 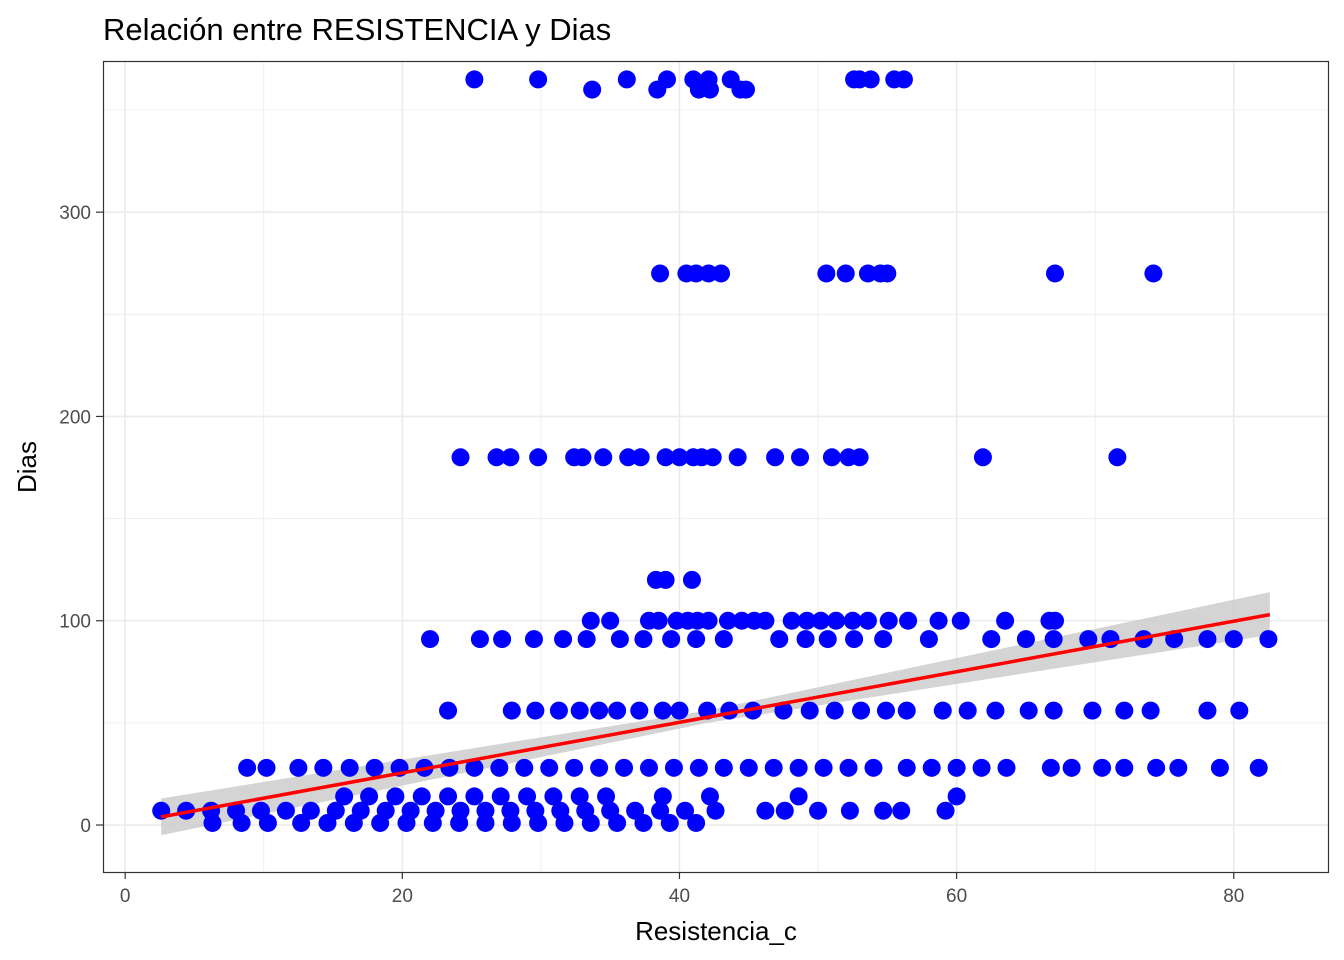 What do you see at coordinates (679, 896) in the screenshot?
I see `x-tick-label: 40` at bounding box center [679, 896].